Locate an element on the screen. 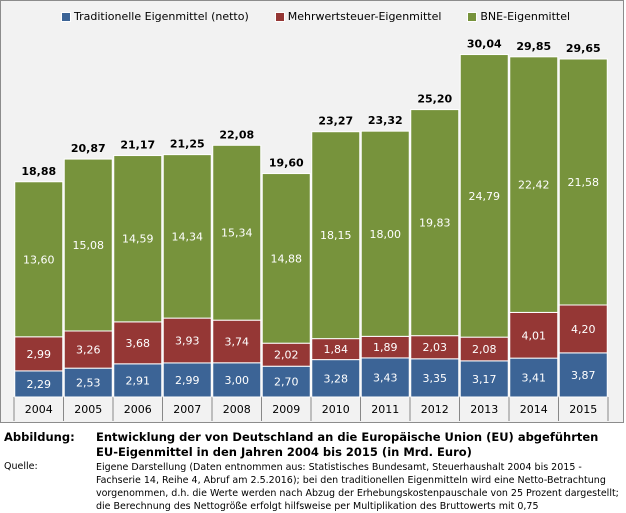 This screenshot has width=626, height=513. data-label: 3,35 is located at coordinates (435, 378).